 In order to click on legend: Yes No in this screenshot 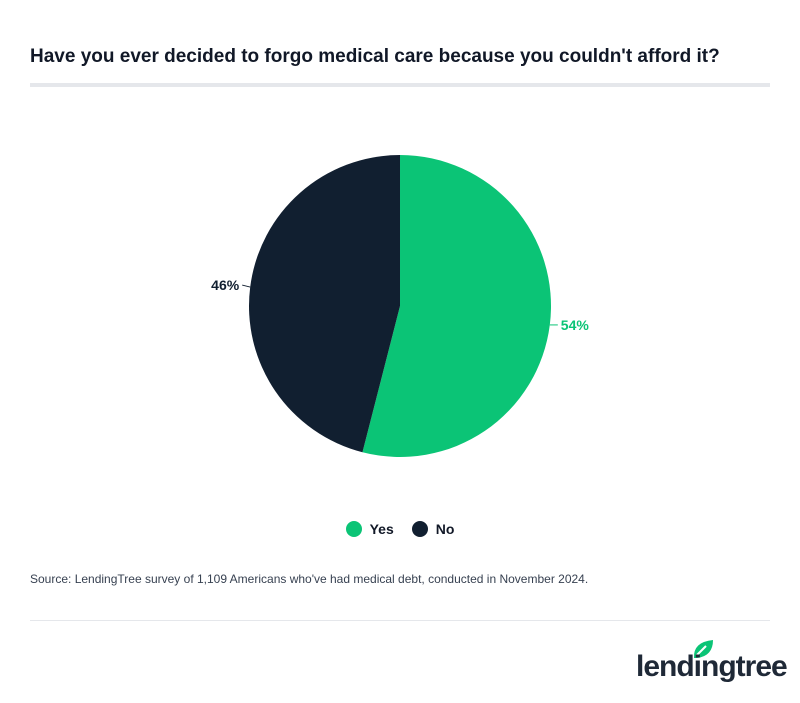, I will do `click(400, 529)`.